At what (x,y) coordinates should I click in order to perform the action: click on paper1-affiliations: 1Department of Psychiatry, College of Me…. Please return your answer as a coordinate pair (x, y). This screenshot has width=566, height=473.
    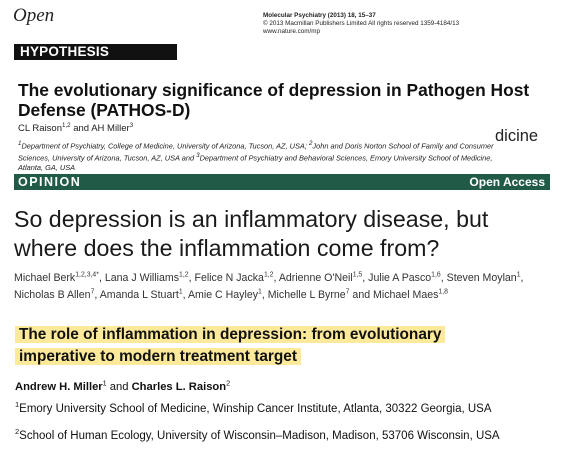
    Looking at the image, I should click on (258, 156).